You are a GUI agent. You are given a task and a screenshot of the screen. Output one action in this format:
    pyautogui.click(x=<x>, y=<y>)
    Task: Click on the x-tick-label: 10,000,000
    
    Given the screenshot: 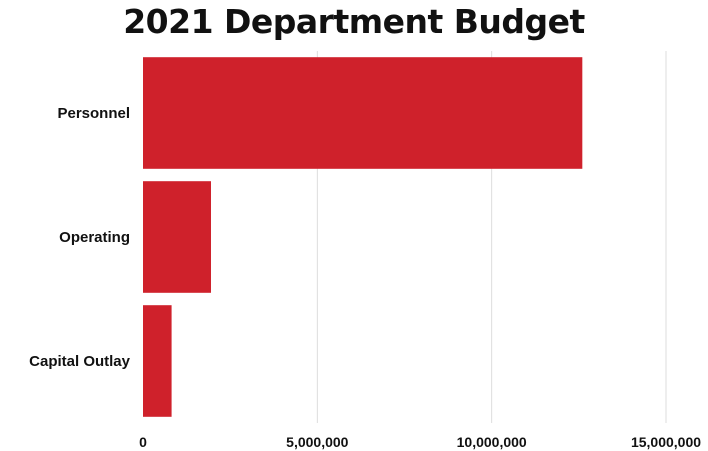 What is the action you would take?
    pyautogui.click(x=492, y=442)
    